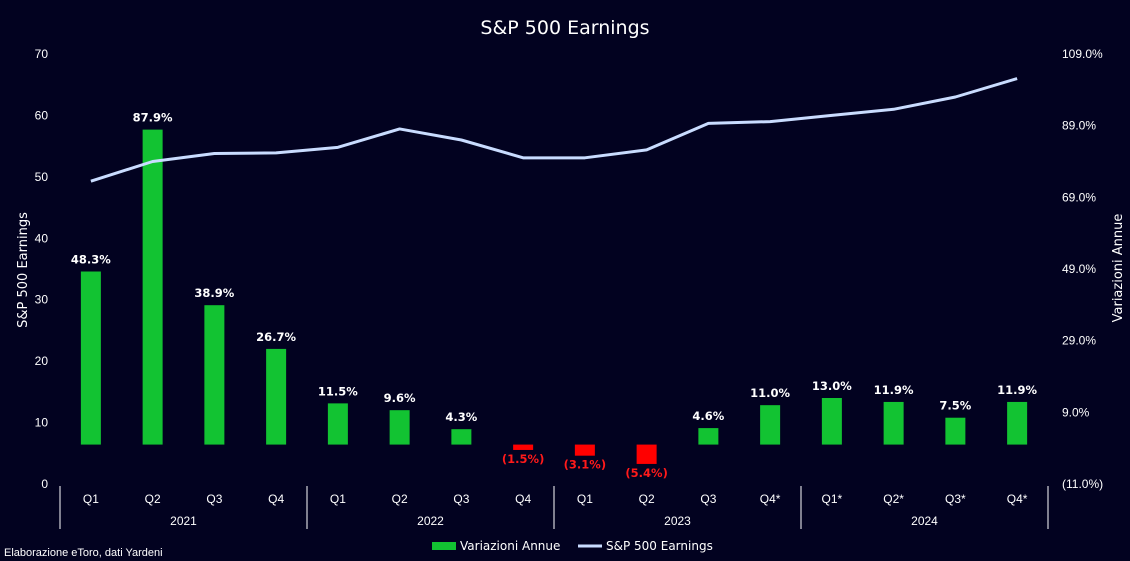 This screenshot has height=561, width=1130. Describe the element at coordinates (214, 293) in the screenshot. I see `bar-data-label: 38.9%` at that location.